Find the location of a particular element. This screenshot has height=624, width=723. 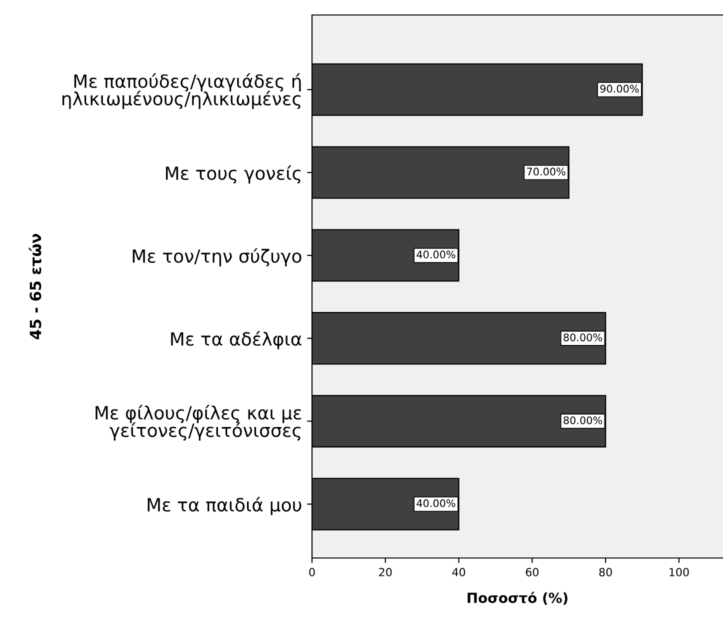

x-tick-label: 20 is located at coordinates (385, 572).